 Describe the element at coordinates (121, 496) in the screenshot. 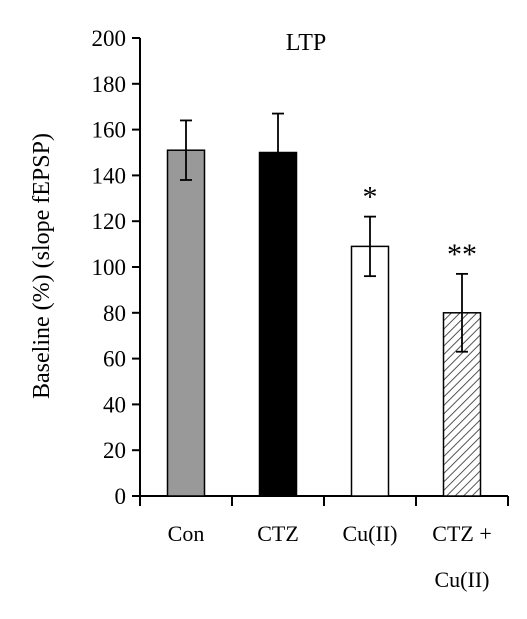

I see `y-tick-label: 0` at that location.